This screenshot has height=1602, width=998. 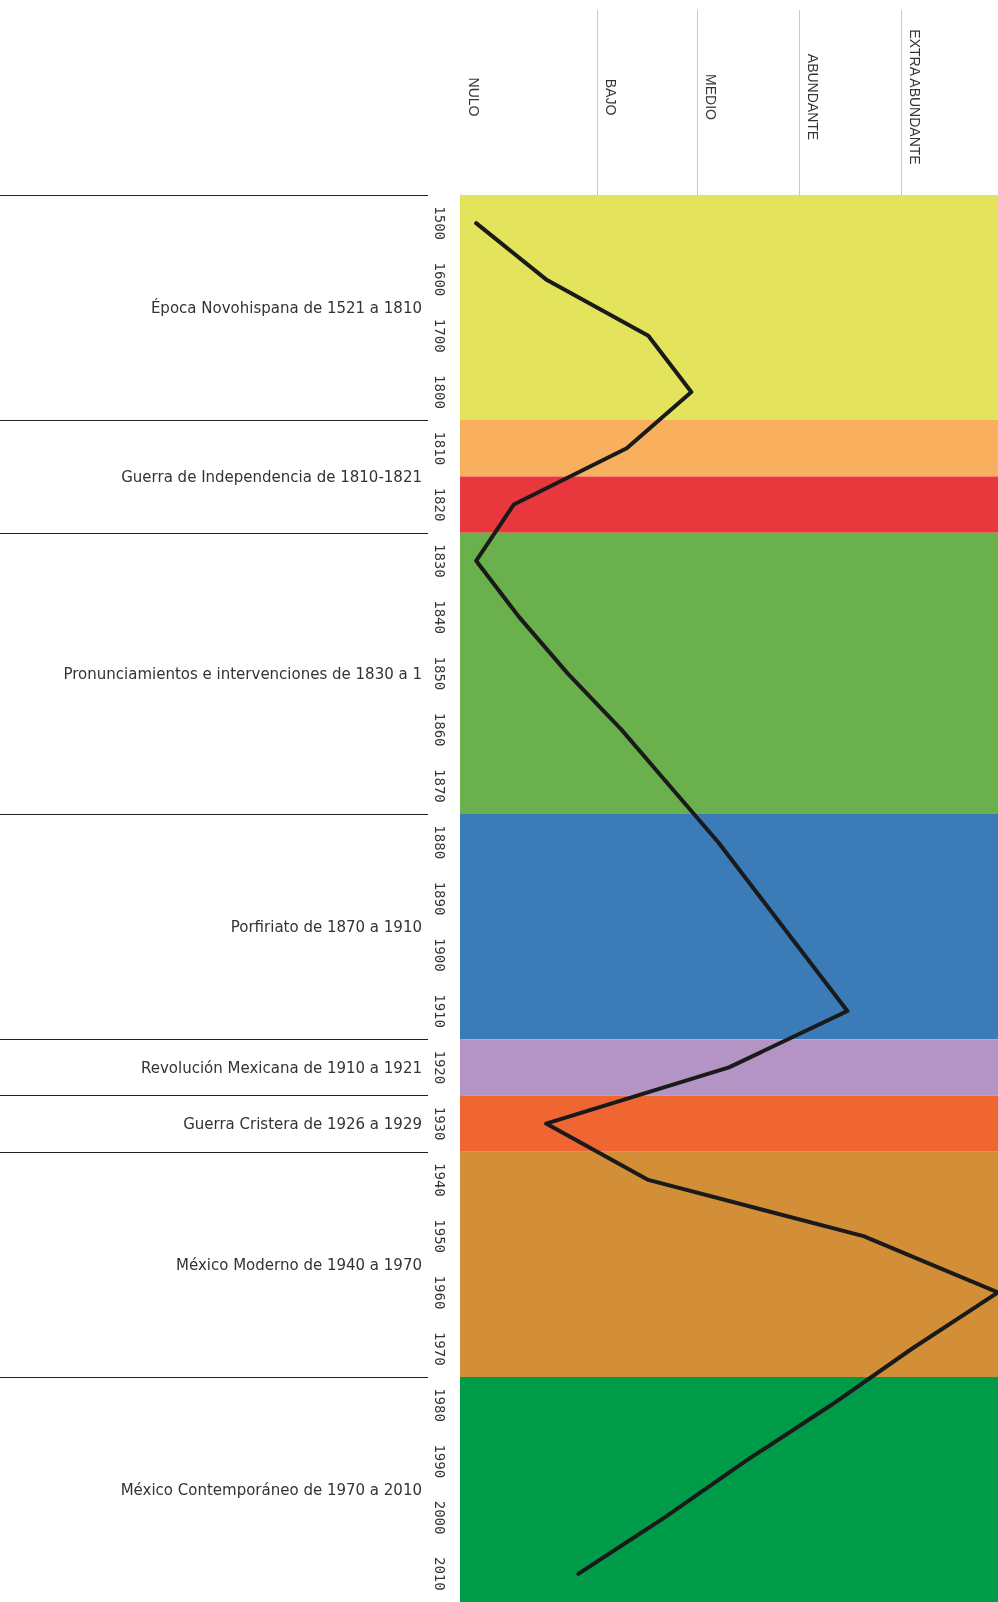 I want to click on y-tick-label: 1930, so click(x=440, y=1123).